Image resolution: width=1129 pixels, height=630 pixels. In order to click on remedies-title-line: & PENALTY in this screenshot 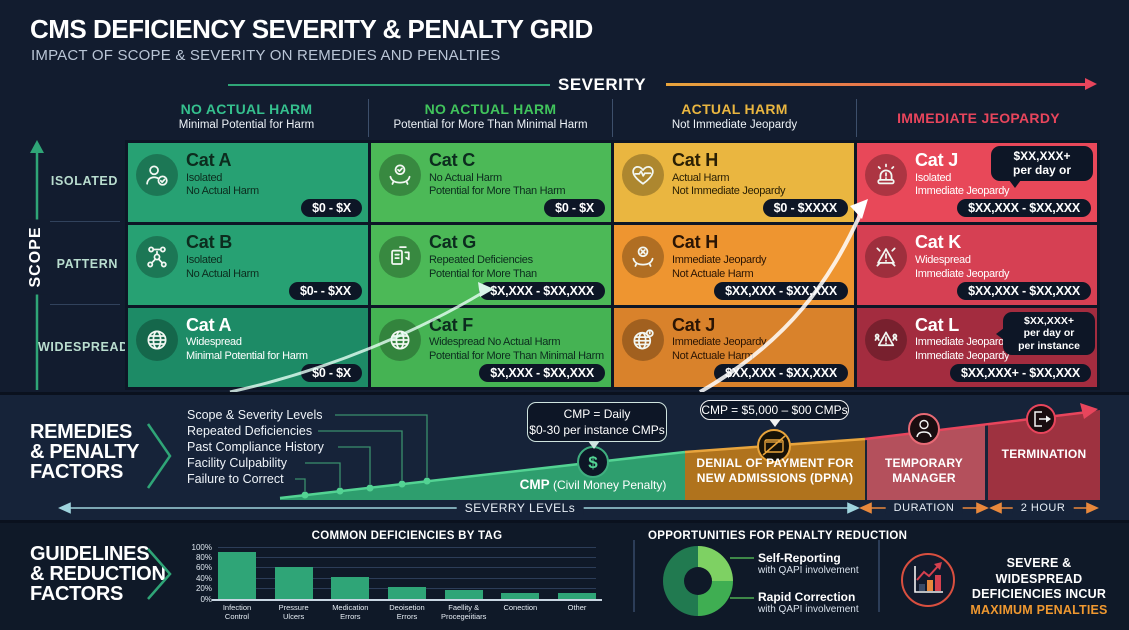, I will do `click(85, 452)`.